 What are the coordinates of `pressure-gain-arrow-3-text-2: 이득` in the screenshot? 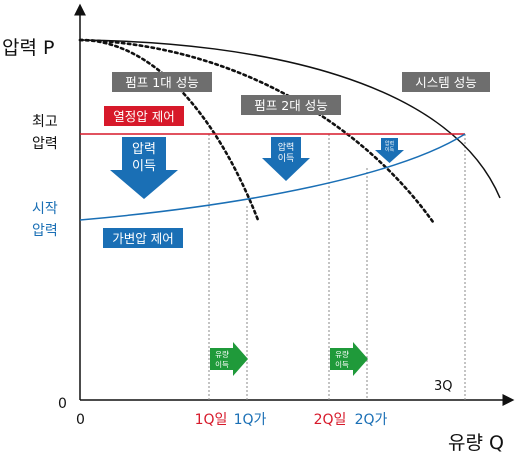 It's located at (390, 149).